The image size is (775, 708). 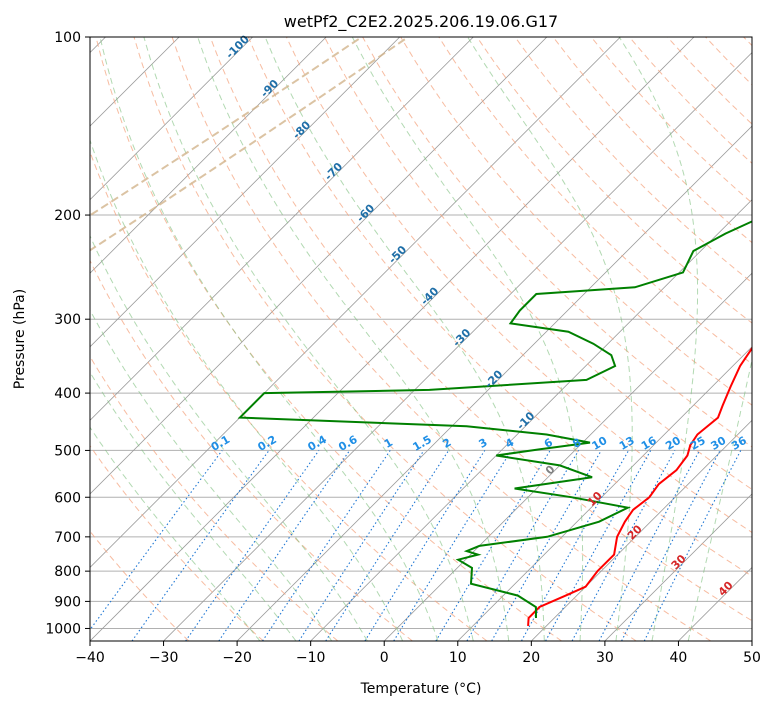 I want to click on y-tick-label: 1000, so click(x=63, y=630).